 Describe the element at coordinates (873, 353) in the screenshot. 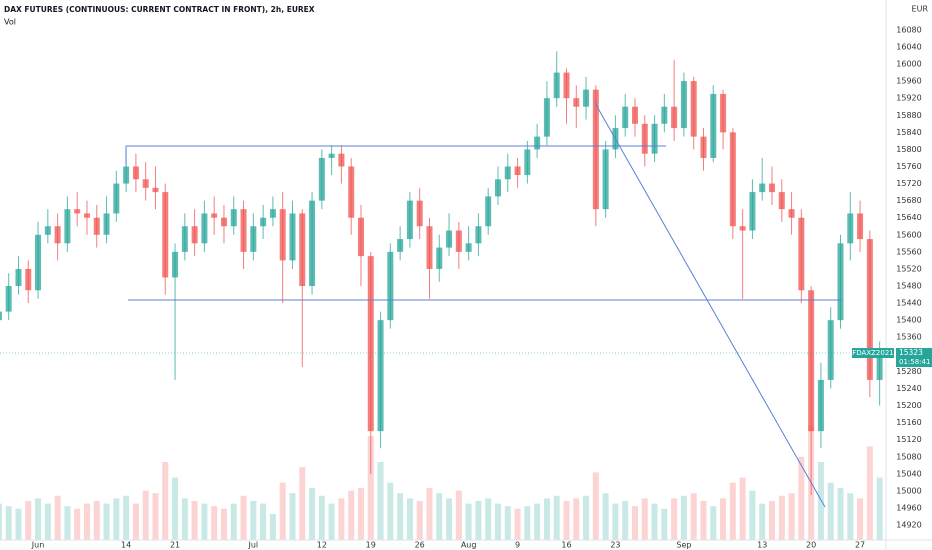

I see `symbol-tag-bg` at that location.